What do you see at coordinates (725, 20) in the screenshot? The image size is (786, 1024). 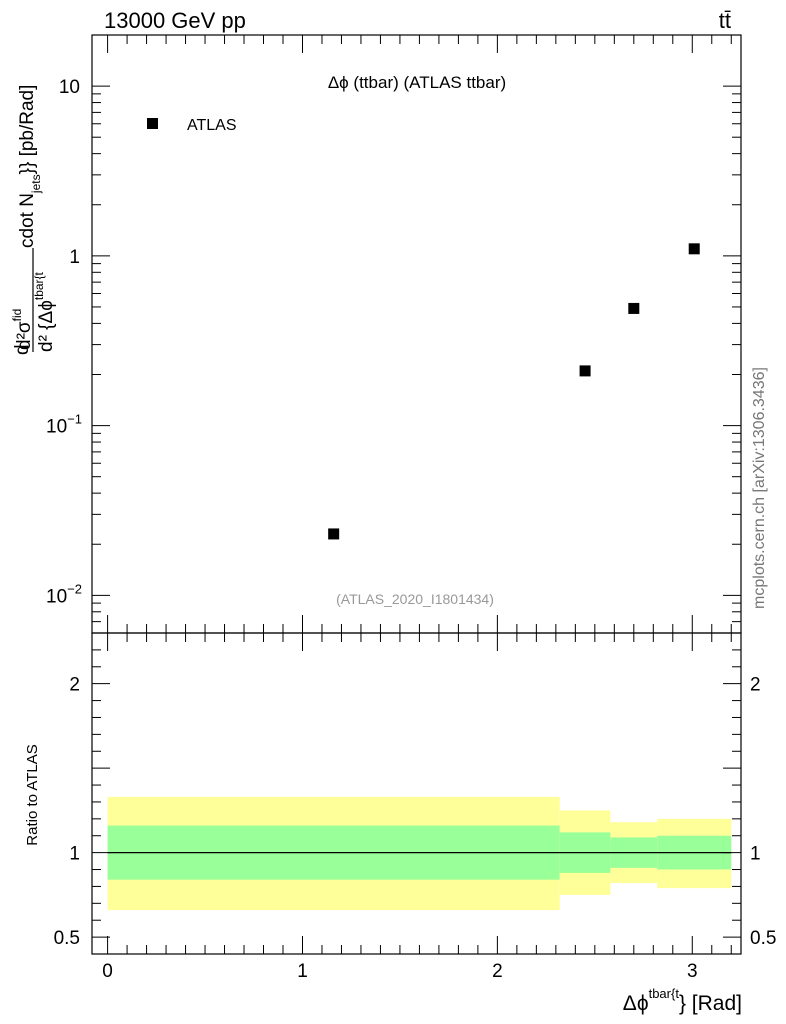 I see `process-label: tt̄` at bounding box center [725, 20].